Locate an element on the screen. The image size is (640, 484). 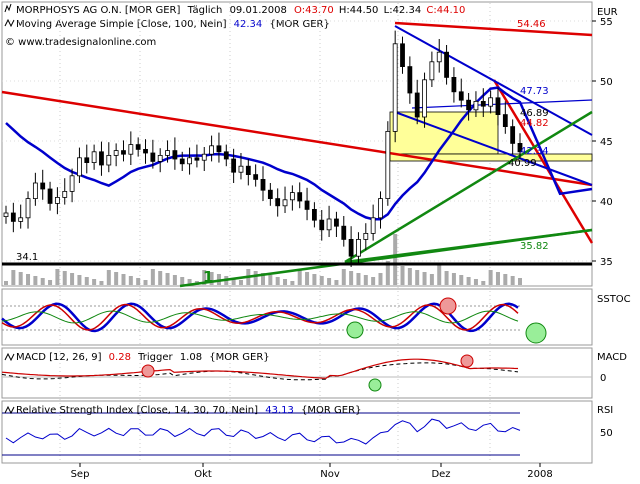
rsi-panel is located at coordinates (261, 434).